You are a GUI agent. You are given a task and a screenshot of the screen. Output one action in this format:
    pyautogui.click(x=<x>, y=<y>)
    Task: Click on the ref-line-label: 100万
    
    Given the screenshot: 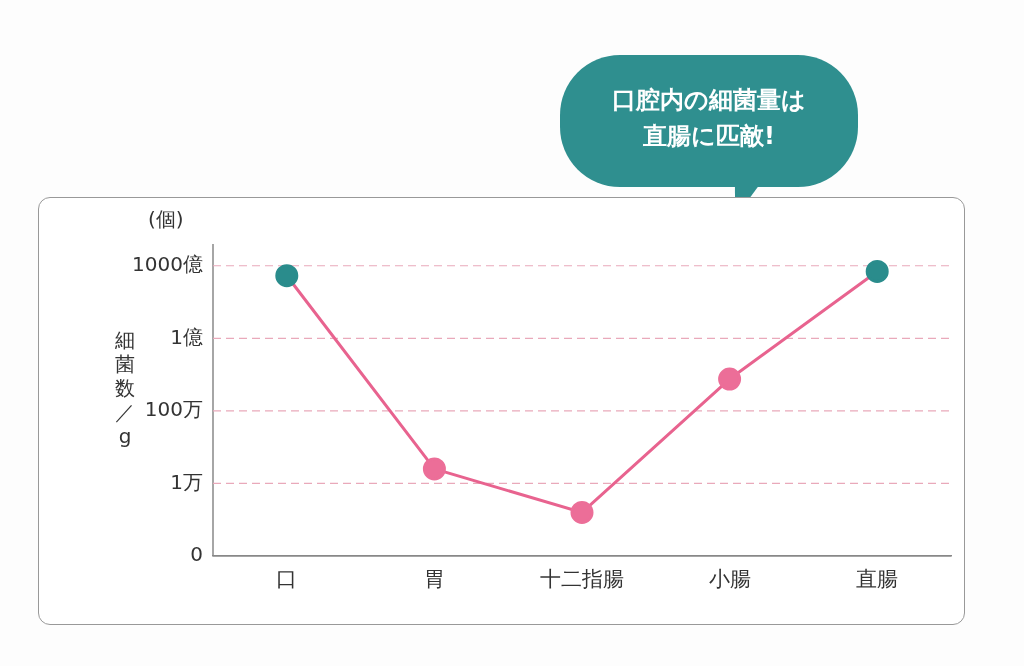 What is the action you would take?
    pyautogui.click(x=173, y=409)
    